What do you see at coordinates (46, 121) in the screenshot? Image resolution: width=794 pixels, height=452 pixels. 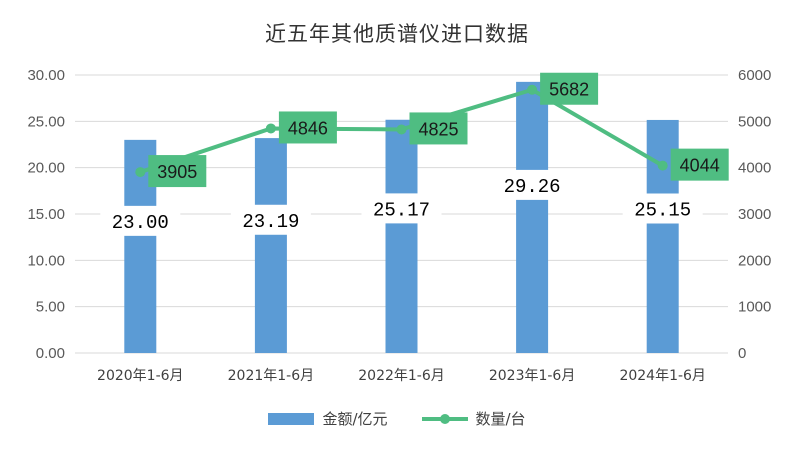 I see `y-left-tick-label: 25.00` at bounding box center [46, 121].